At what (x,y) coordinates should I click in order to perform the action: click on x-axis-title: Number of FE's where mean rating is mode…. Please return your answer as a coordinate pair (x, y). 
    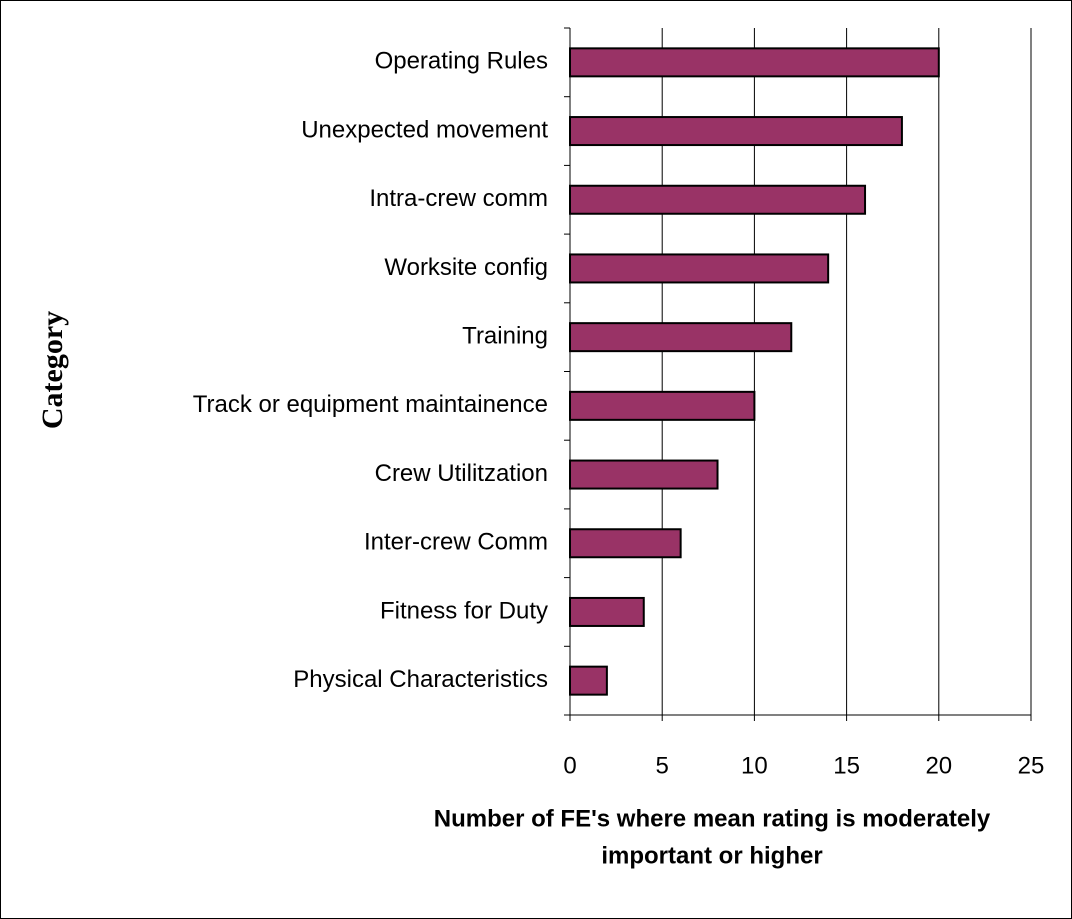
    Looking at the image, I should click on (712, 818).